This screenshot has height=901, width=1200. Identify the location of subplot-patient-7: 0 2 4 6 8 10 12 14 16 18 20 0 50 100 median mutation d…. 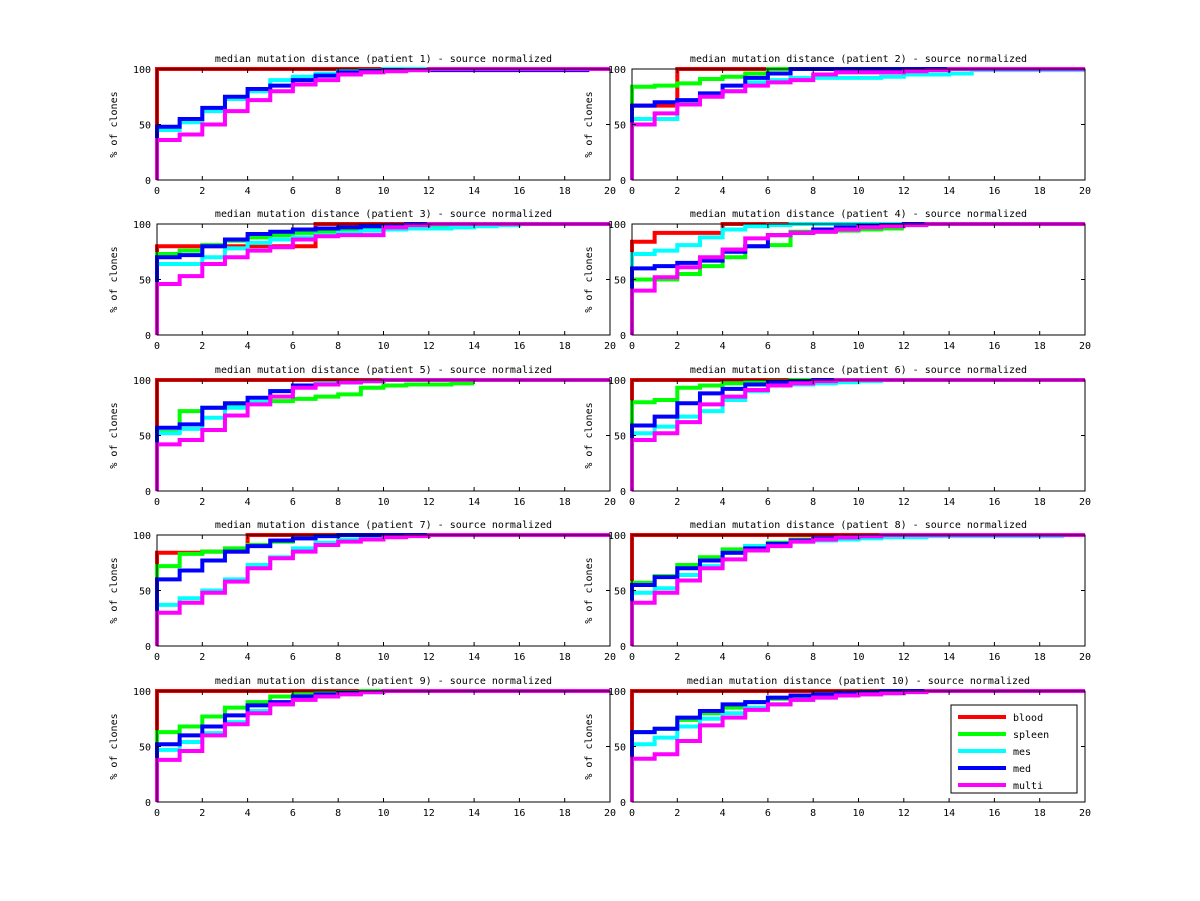
(362, 591).